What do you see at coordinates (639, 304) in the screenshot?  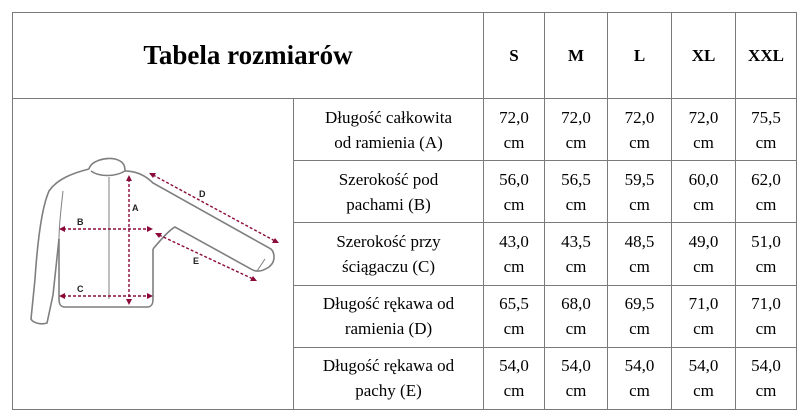 I see `value: 69,5` at bounding box center [639, 304].